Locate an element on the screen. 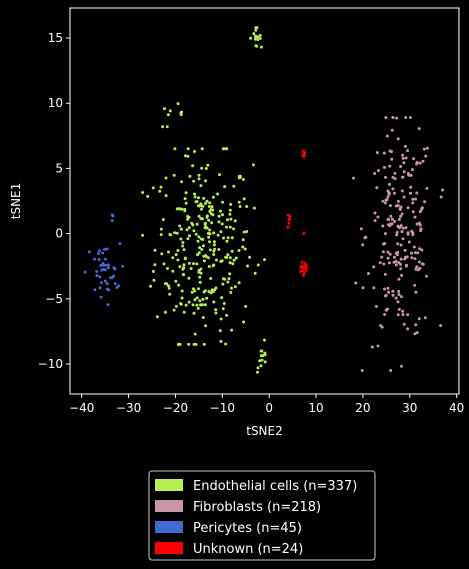 The height and width of the screenshot is (569, 469). y-axis-label: tSNE1 is located at coordinates (16, 201).